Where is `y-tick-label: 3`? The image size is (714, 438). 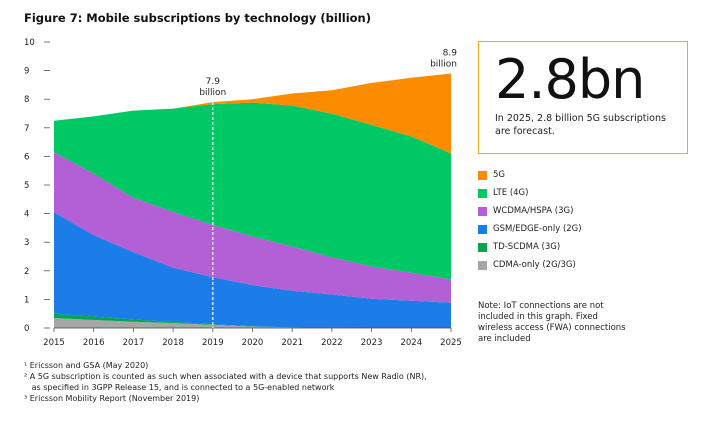
y-tick-label: 3 is located at coordinates (26, 243).